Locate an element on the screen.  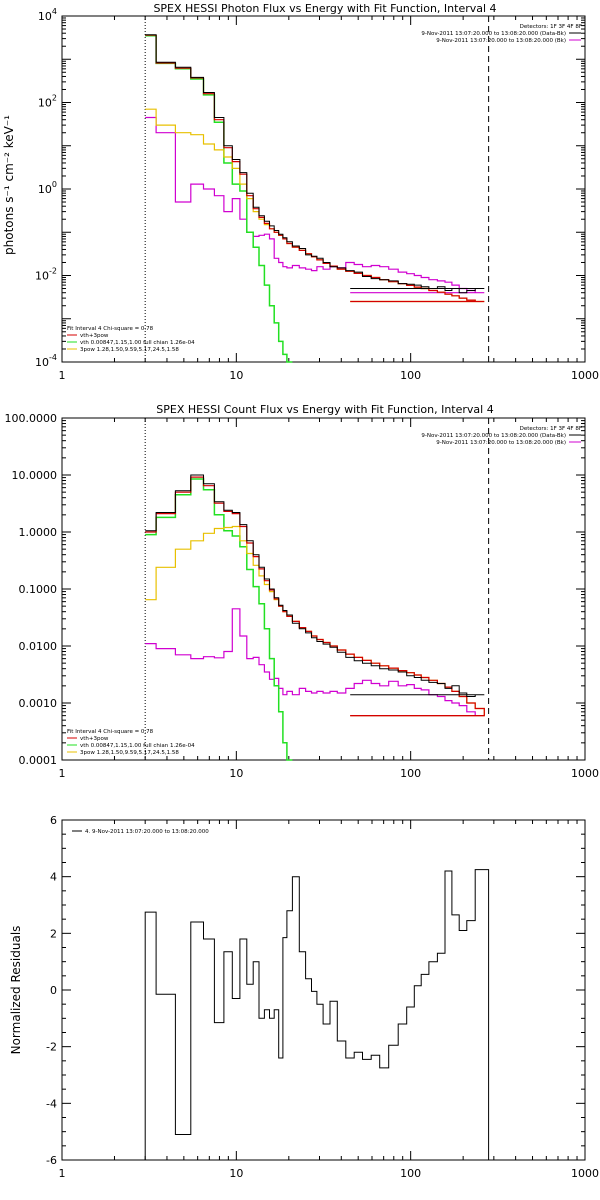
y-tick-label: 1.0000 is located at coordinates (38, 532).